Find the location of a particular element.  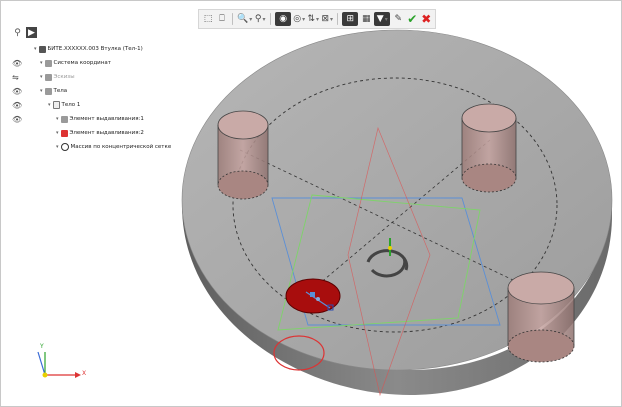

new-sketch-icon: ⬚ is located at coordinates (208, 19).